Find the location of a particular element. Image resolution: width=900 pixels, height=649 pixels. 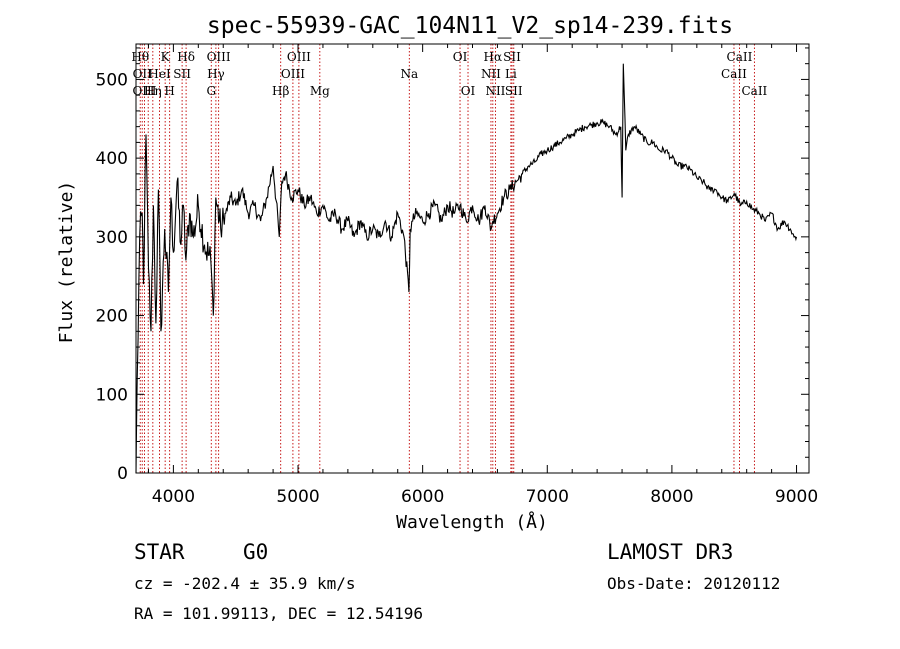

line-label: Hδ is located at coordinates (186, 57).